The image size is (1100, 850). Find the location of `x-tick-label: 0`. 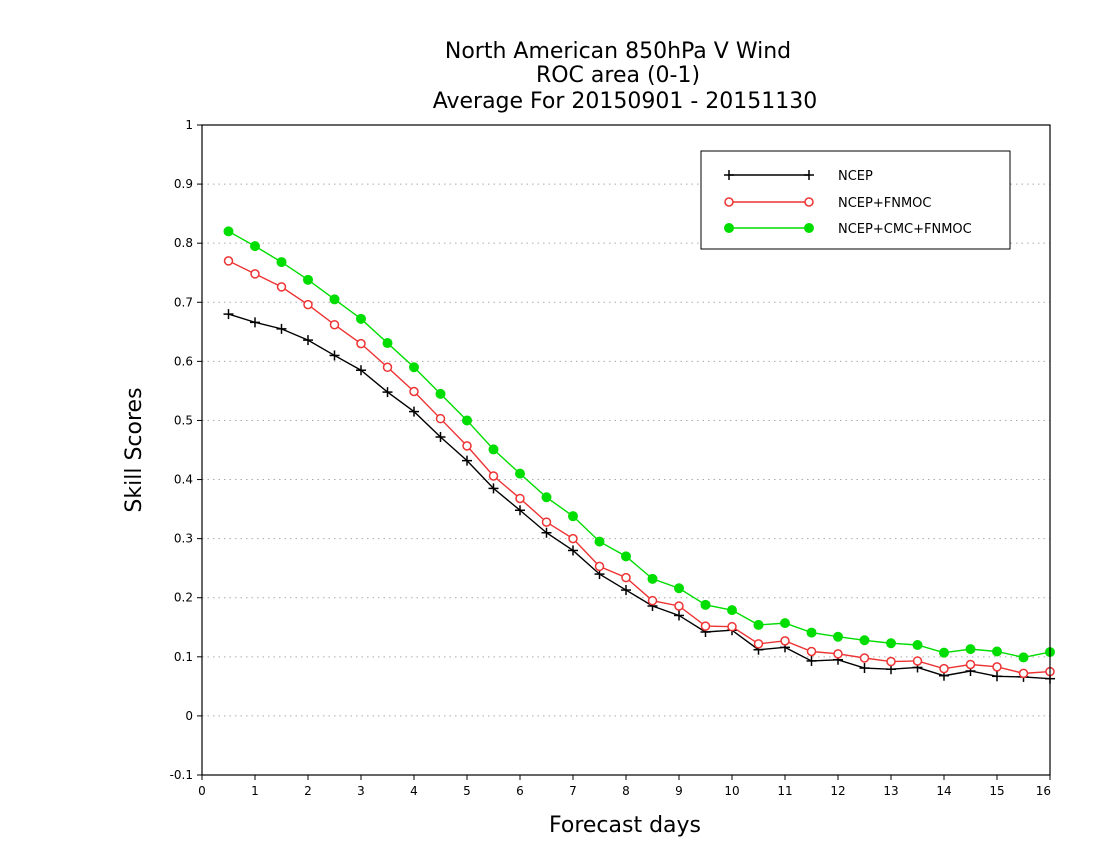

x-tick-label: 0 is located at coordinates (202, 791).